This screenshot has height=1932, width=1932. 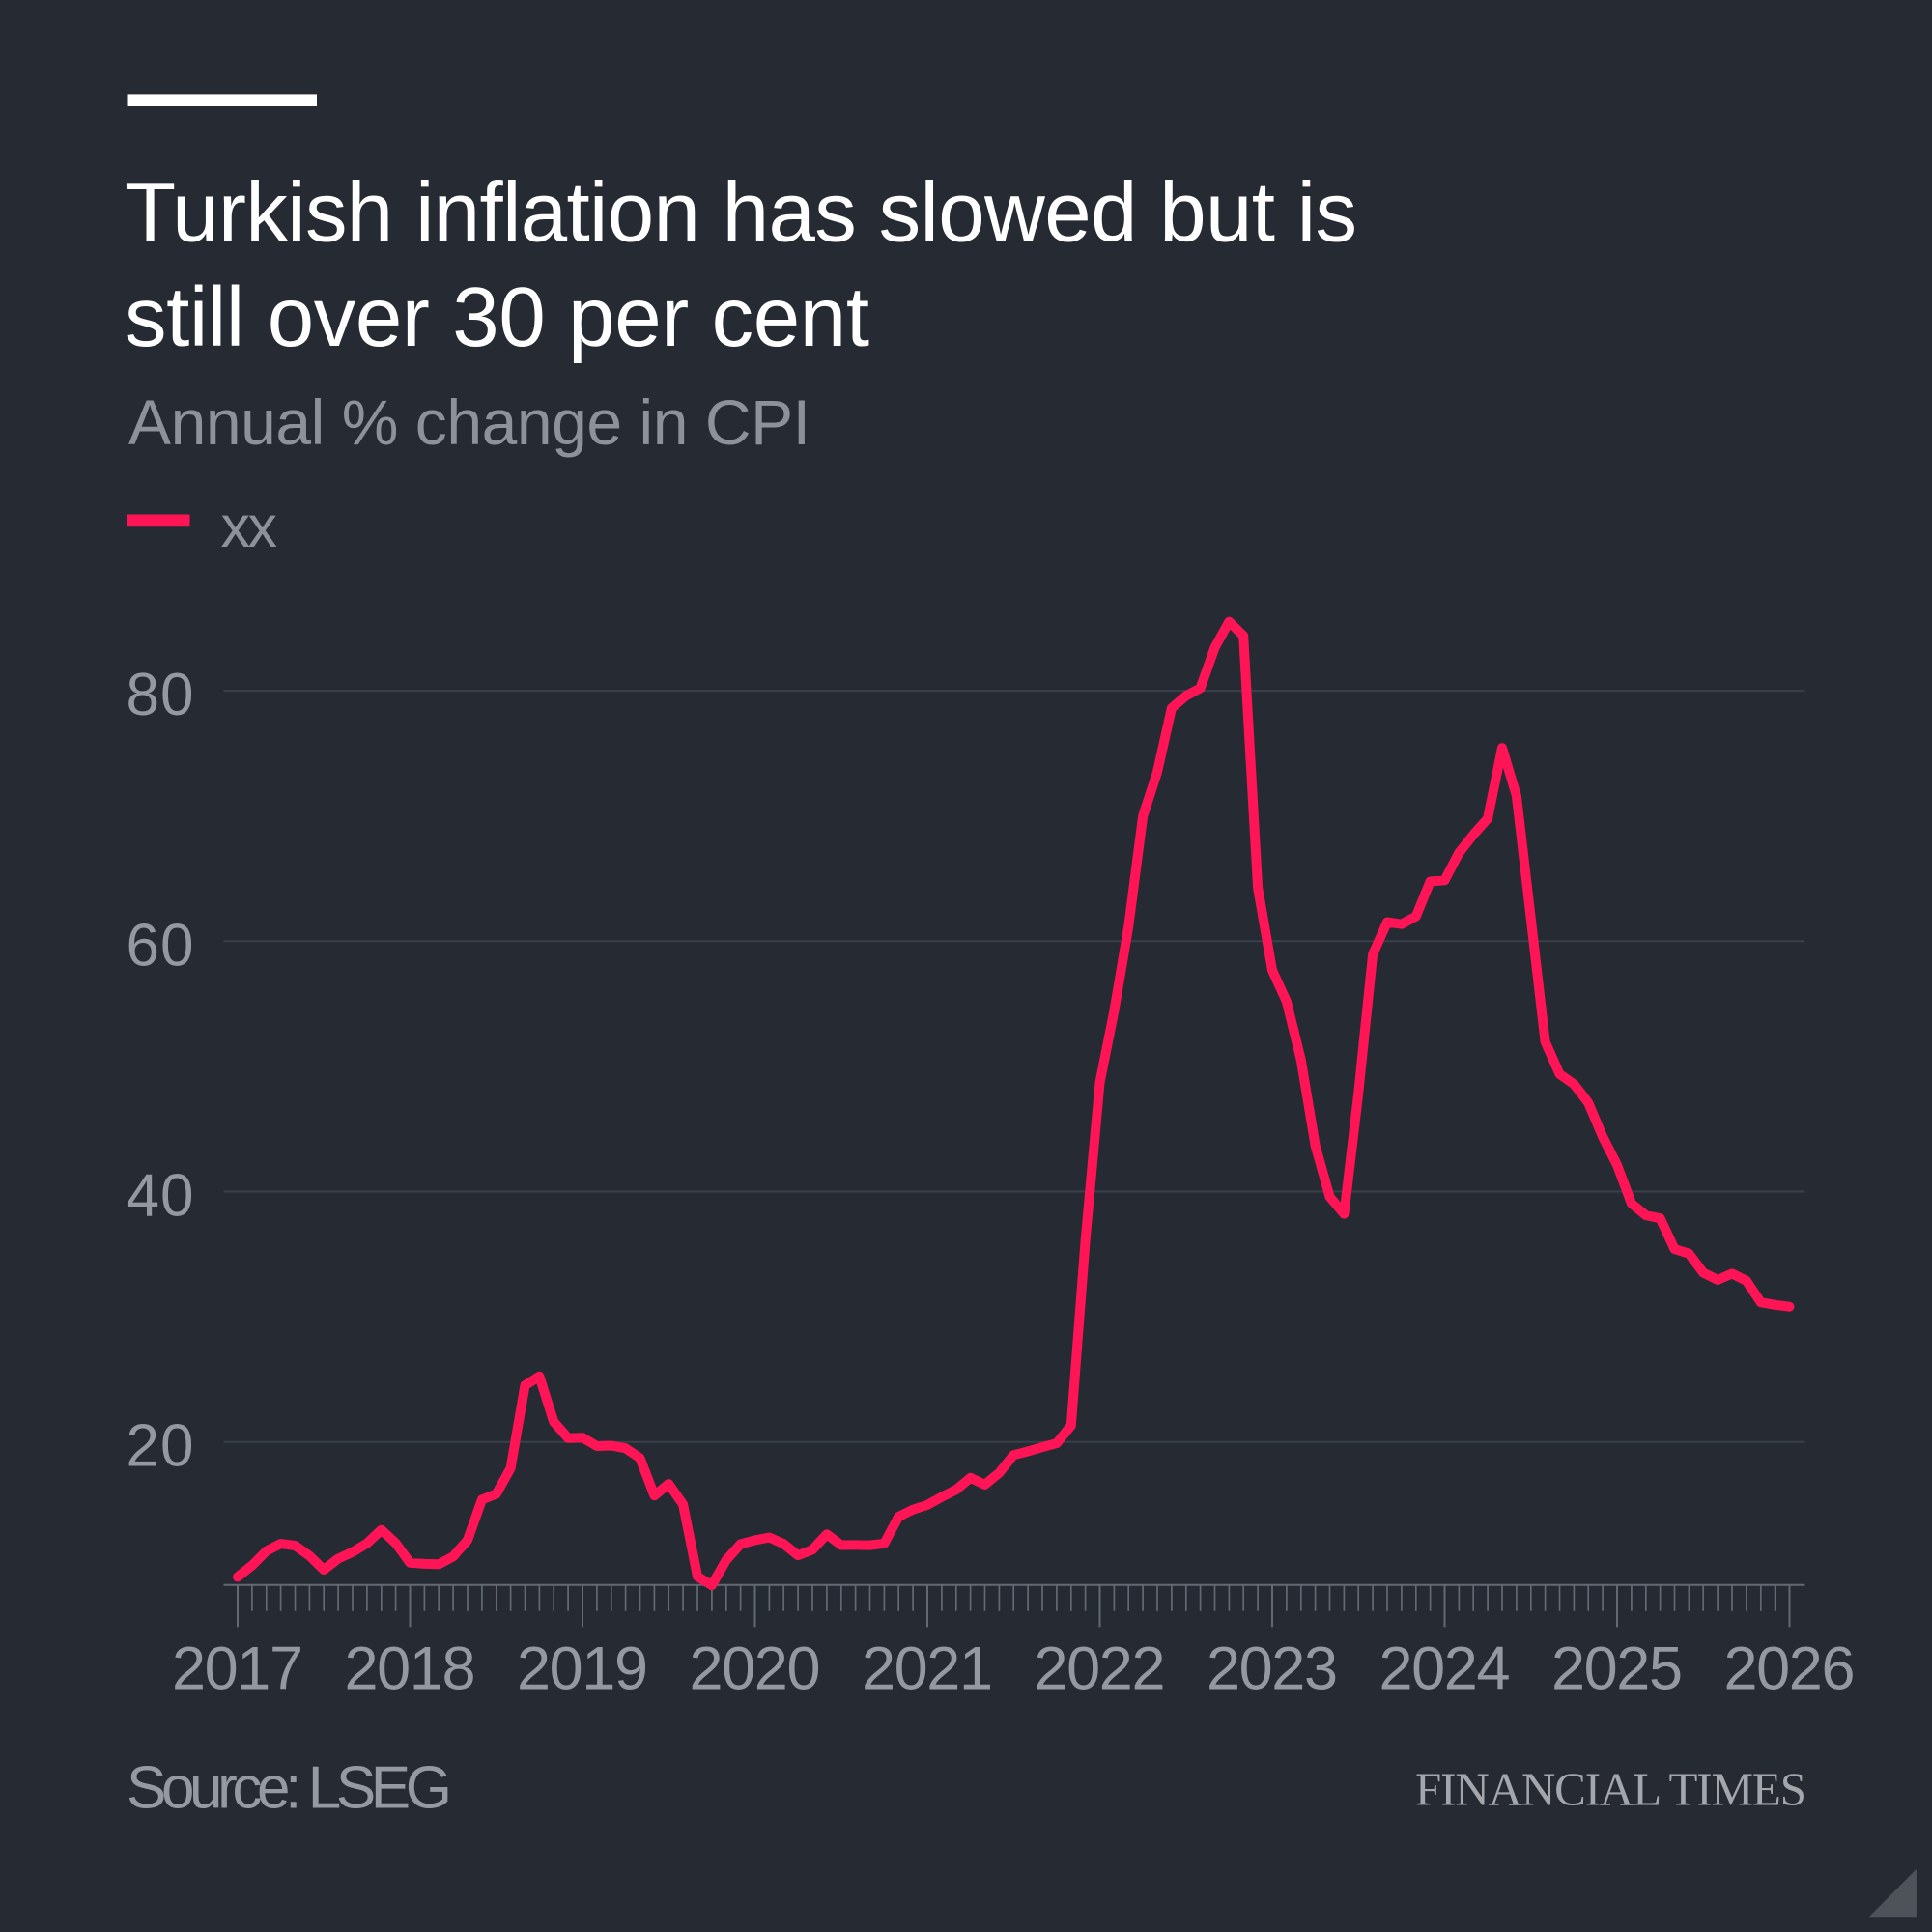 What do you see at coordinates (160, 1196) in the screenshot?
I see `svg-text: 40` at bounding box center [160, 1196].